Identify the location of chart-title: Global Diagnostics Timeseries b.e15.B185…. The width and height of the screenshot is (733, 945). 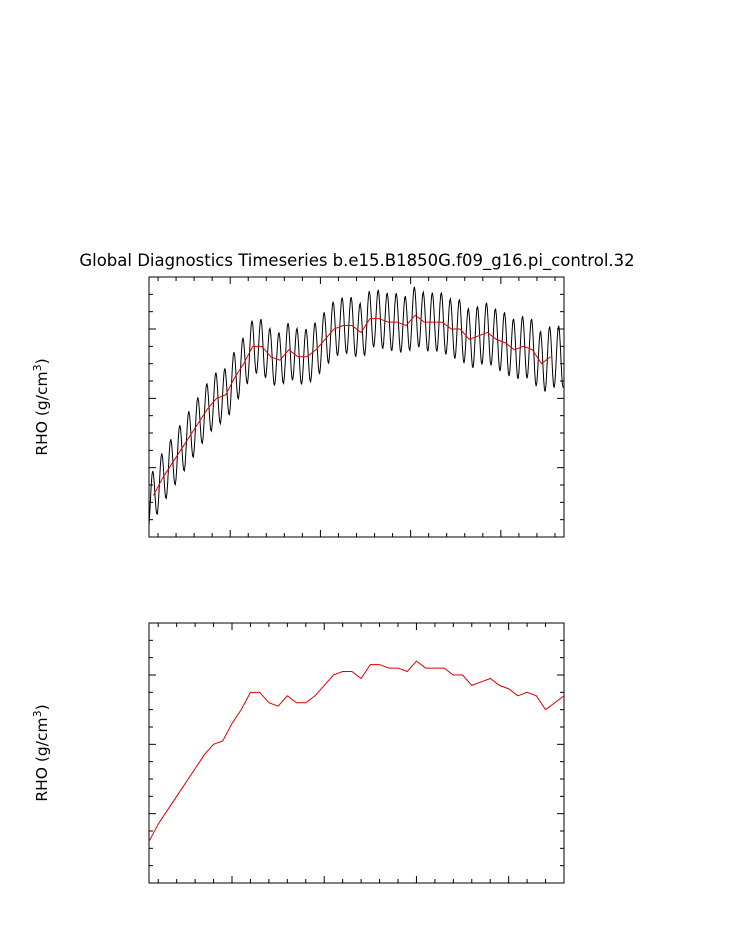
(356, 261).